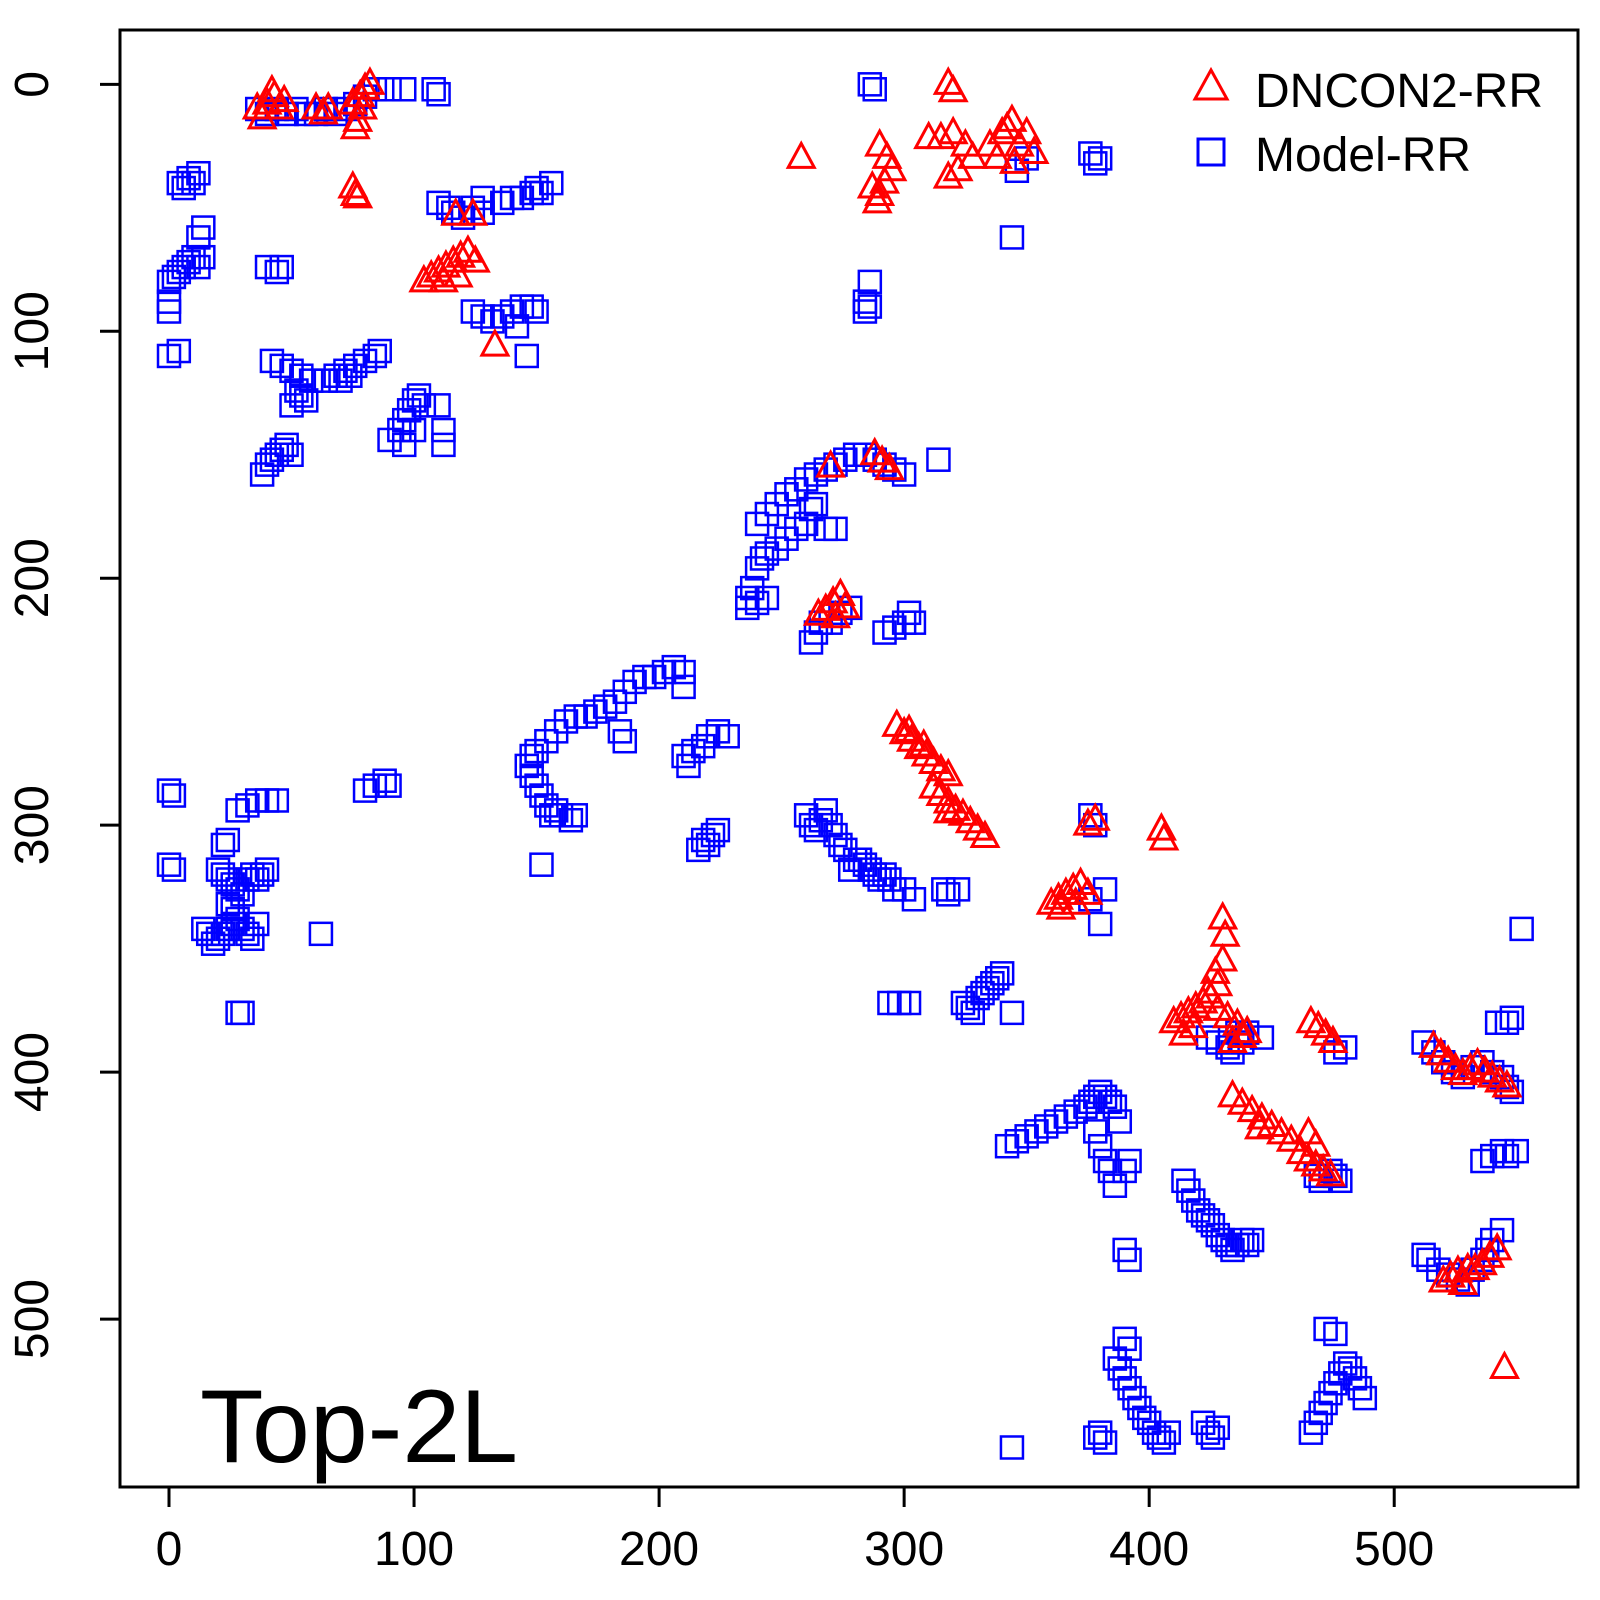 The height and width of the screenshot is (1600, 1600). I want to click on legend-label-dncon2: DNCON2-RR, so click(1399, 91).